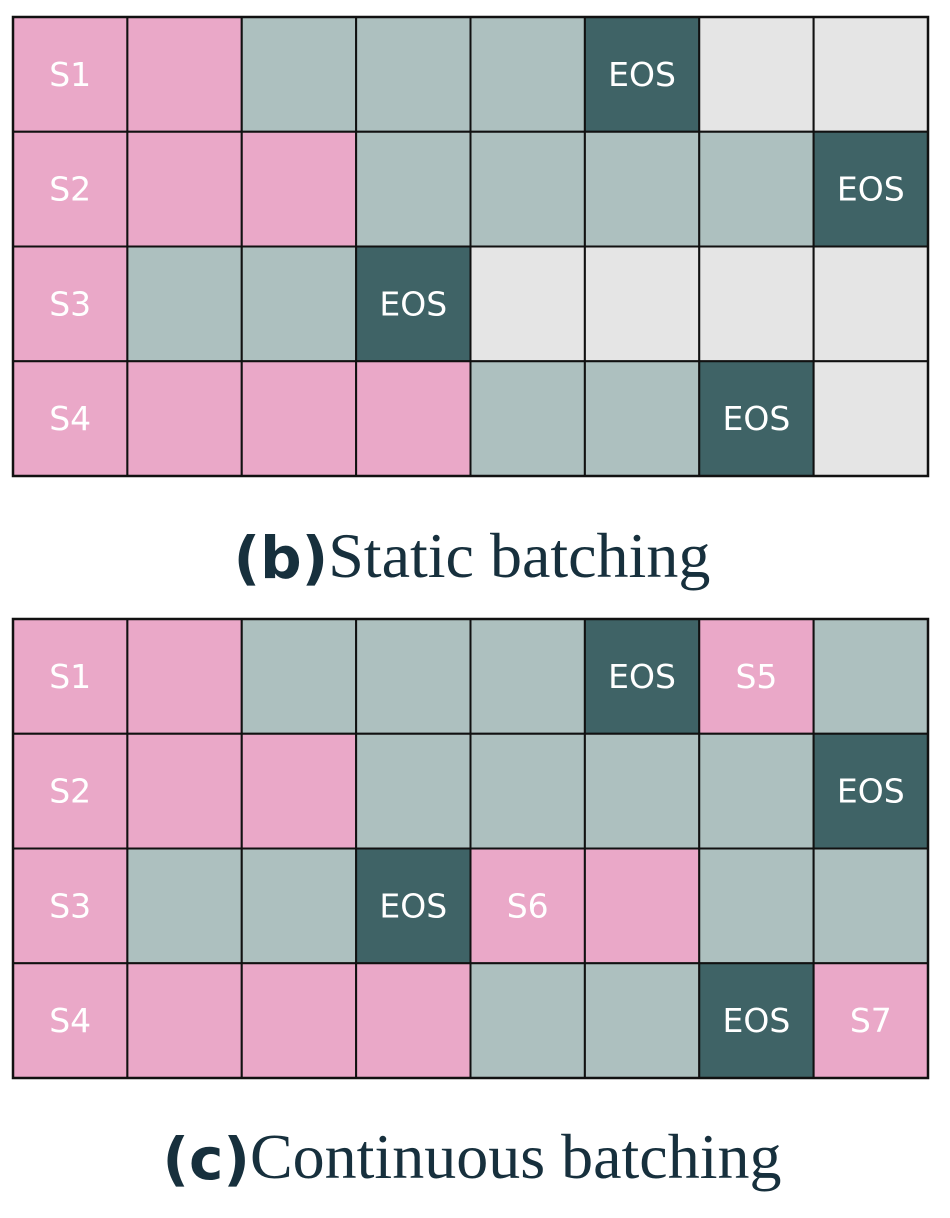 This screenshot has height=1218, width=950. Describe the element at coordinates (519, 555) in the screenshot. I see `caption-text: Static batching` at that location.